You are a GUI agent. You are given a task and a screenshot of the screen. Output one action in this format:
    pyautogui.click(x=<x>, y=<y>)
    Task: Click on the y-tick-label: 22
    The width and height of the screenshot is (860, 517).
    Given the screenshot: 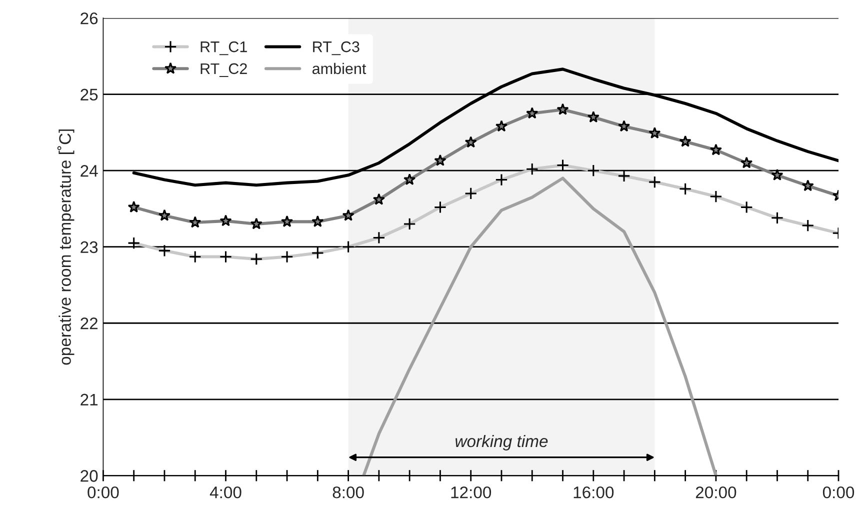 What is the action you would take?
    pyautogui.click(x=89, y=324)
    